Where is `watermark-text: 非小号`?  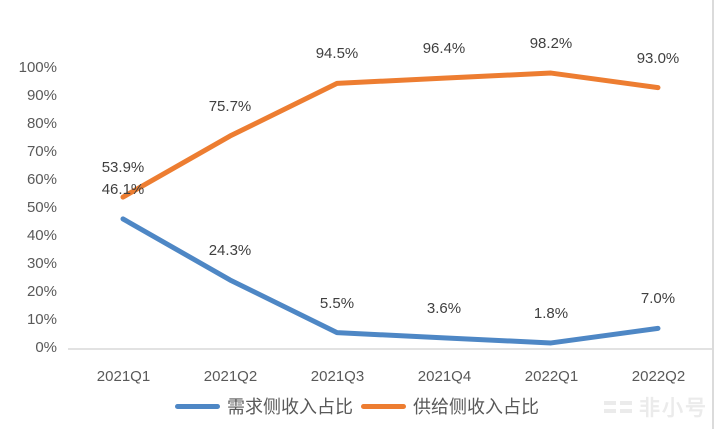
watermark-text: 非小号 is located at coordinates (673, 408).